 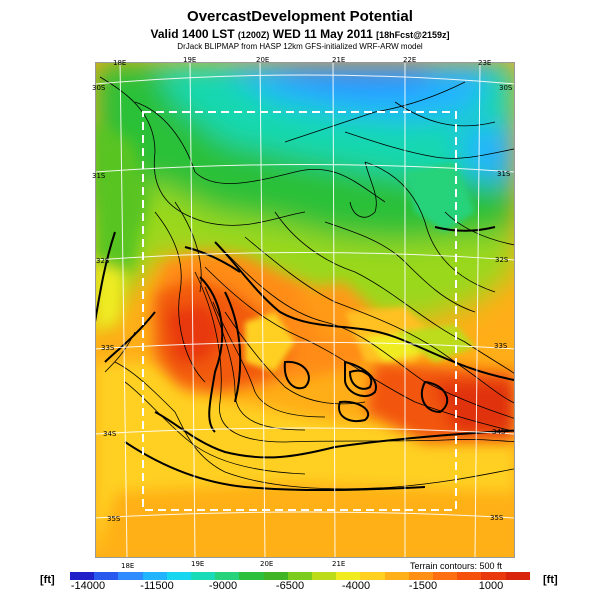 I want to click on colorbar-tick-label: -6500, so click(x=290, y=586).